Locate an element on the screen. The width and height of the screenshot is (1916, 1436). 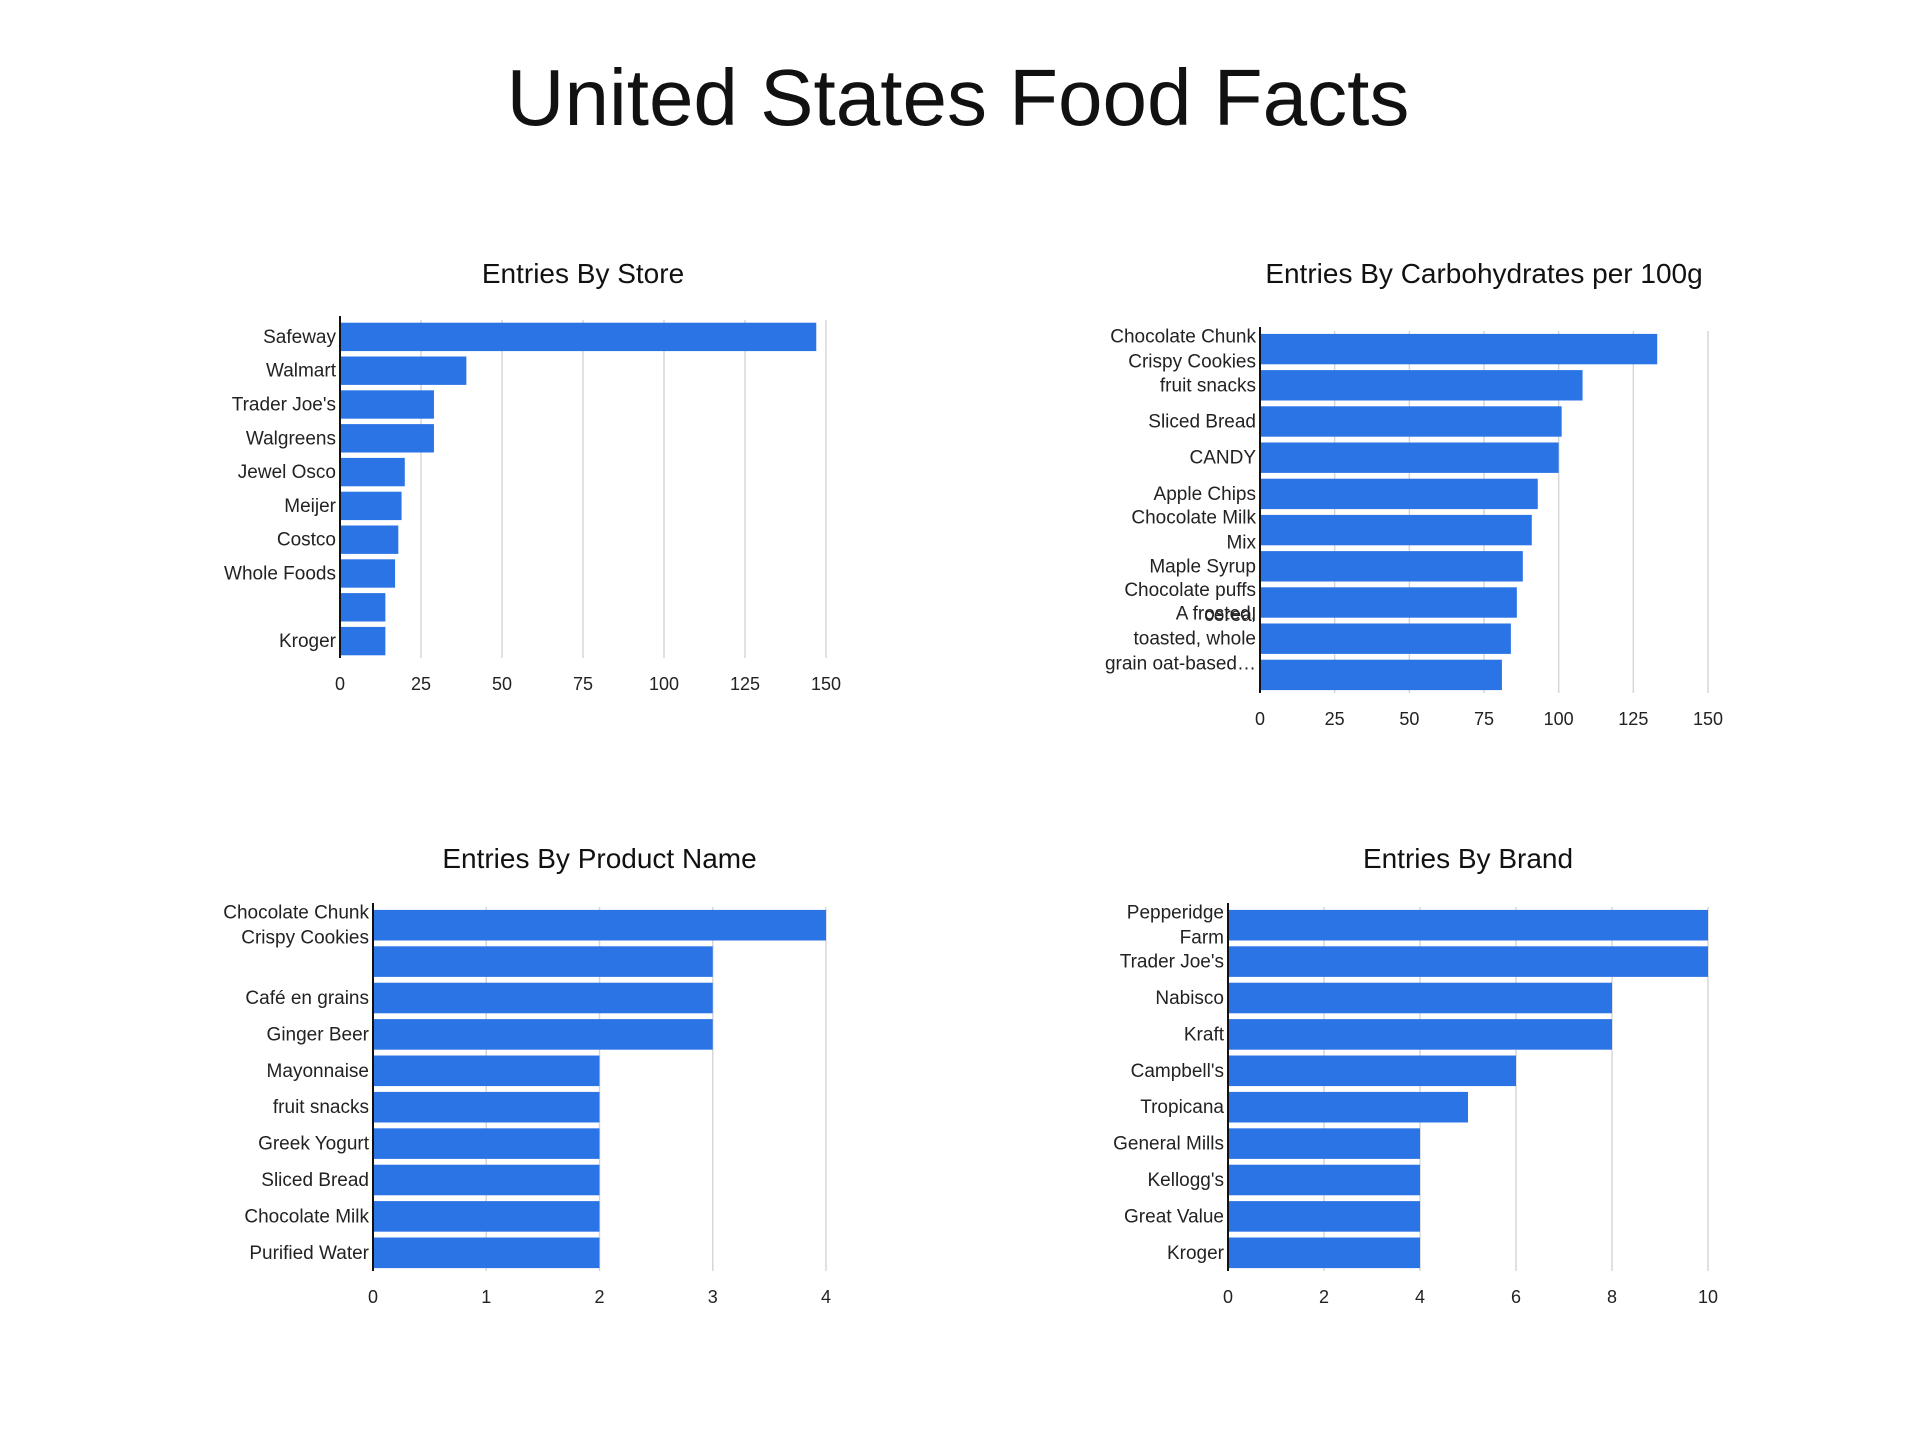
bar-ginger-beer is located at coordinates (543, 1034).